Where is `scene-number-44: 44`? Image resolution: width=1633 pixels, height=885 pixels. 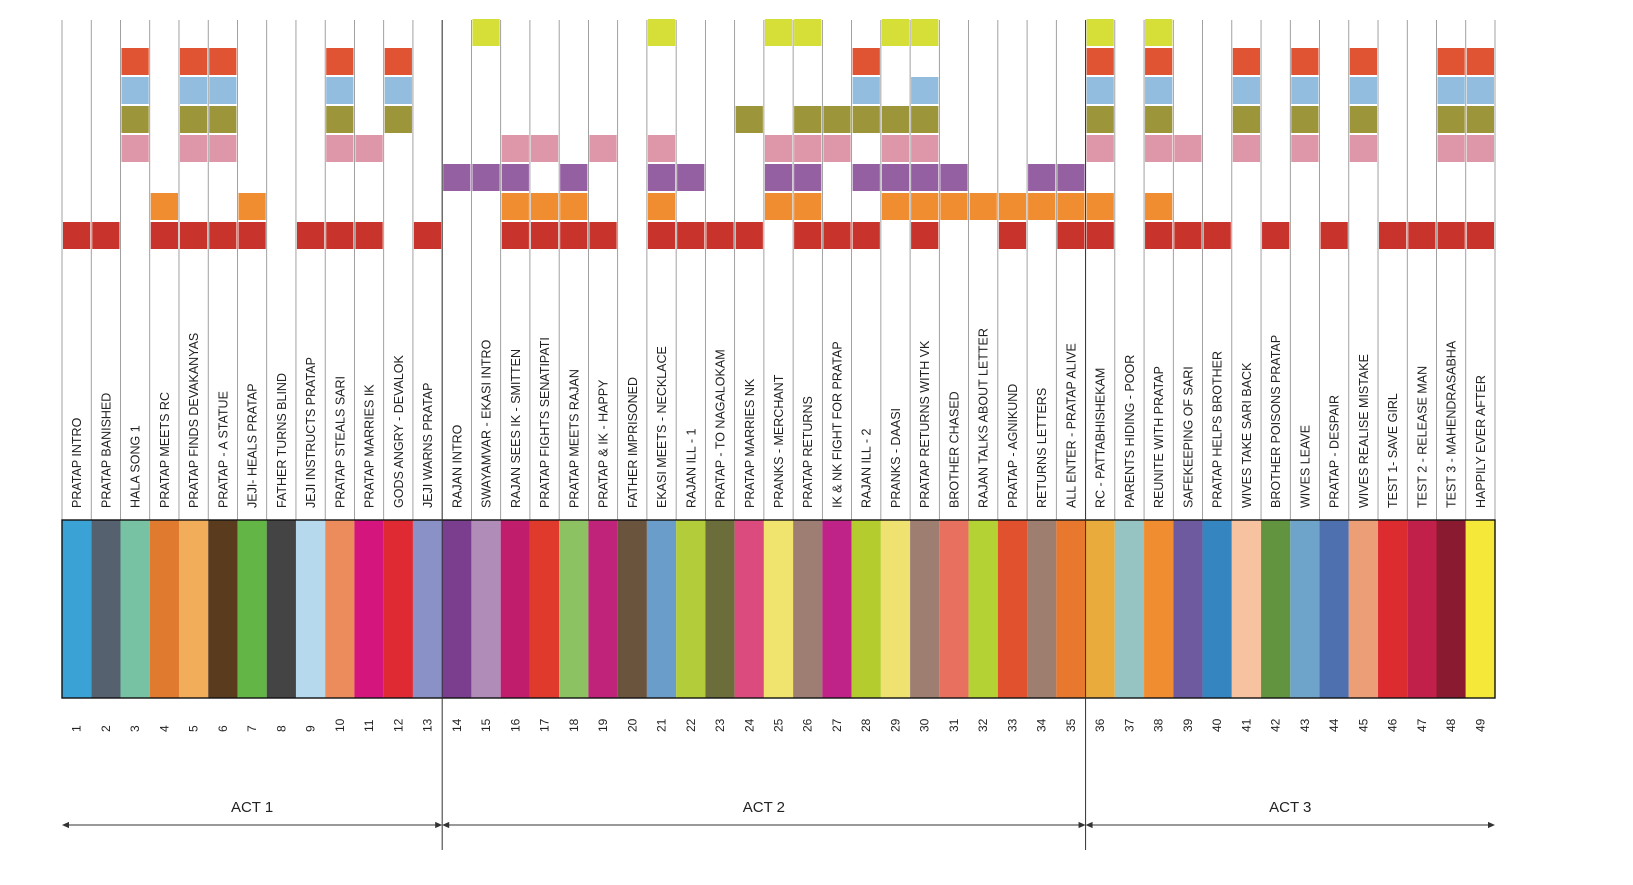 scene-number-44: 44 is located at coordinates (1334, 725).